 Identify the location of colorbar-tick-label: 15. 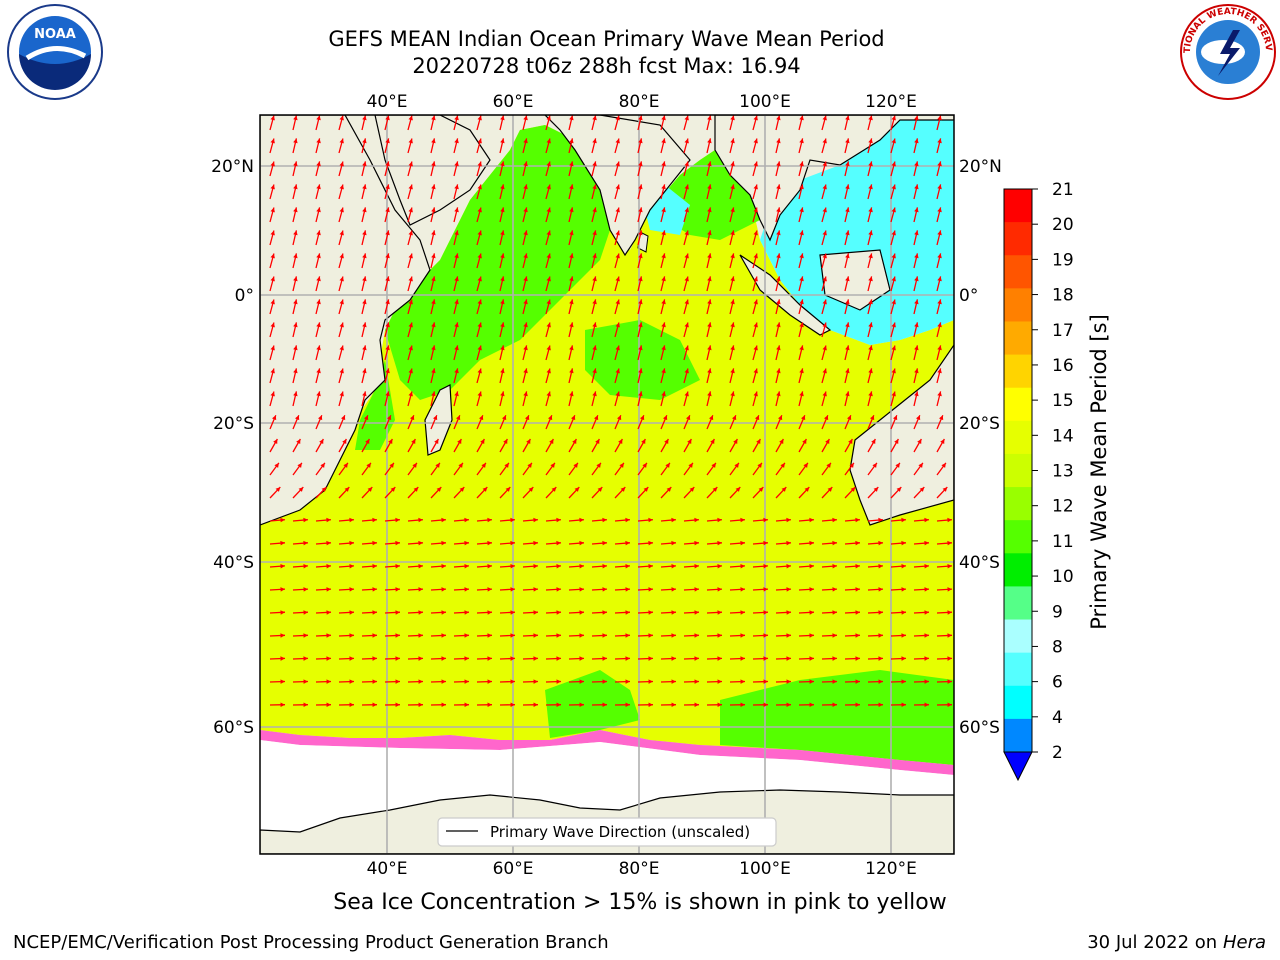
(1063, 401).